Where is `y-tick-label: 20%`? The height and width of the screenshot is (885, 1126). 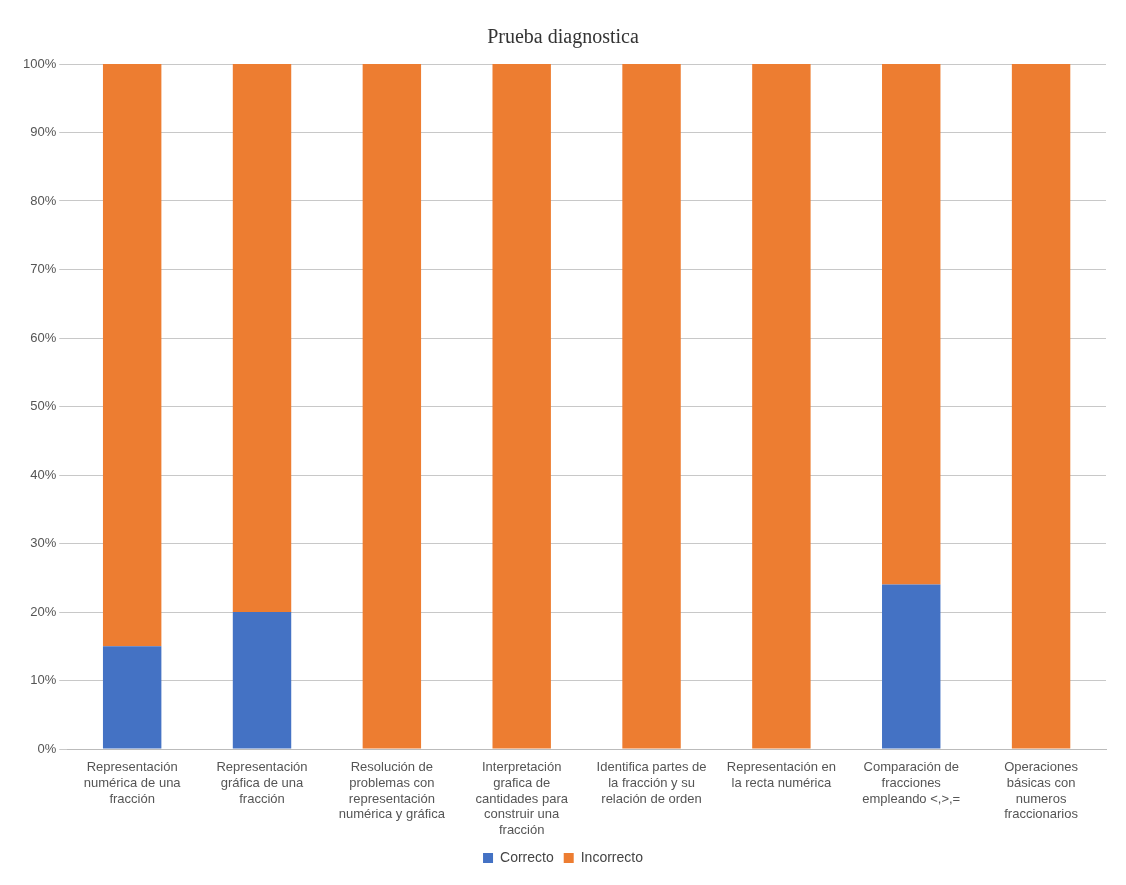
y-tick-label: 20% is located at coordinates (43, 611).